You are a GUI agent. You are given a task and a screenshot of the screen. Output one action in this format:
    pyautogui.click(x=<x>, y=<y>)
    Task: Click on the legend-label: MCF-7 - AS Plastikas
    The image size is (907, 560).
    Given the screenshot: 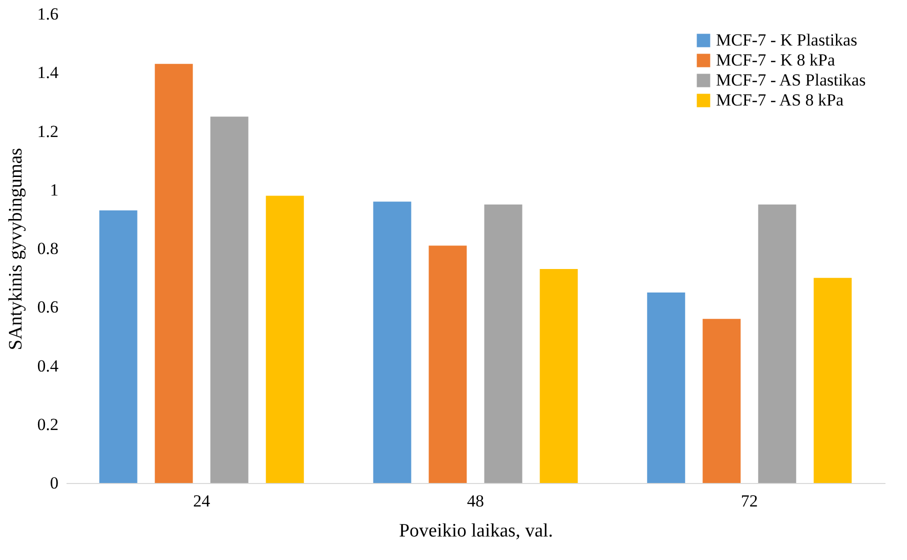 What is the action you would take?
    pyautogui.click(x=791, y=80)
    